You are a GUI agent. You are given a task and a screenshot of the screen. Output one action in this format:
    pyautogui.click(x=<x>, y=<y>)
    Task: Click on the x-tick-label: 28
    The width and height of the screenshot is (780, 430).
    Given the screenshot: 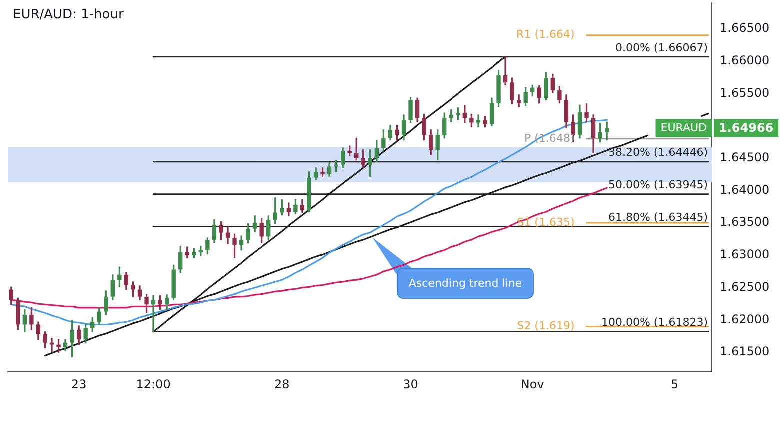 What is the action you would take?
    pyautogui.click(x=282, y=384)
    